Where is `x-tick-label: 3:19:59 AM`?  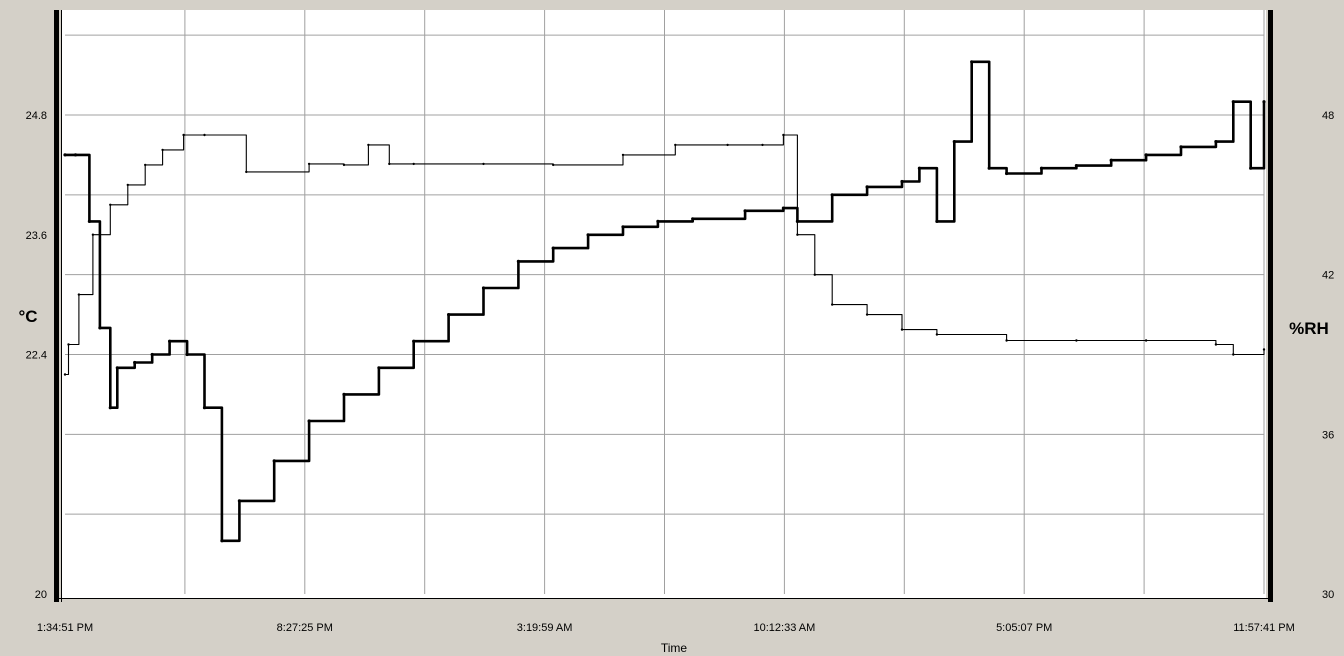 x-tick-label: 3:19:59 AM is located at coordinates (545, 628).